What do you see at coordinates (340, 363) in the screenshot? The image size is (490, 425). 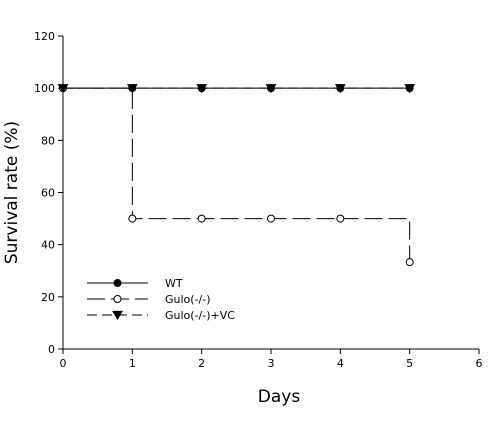 I see `x-tick-label: 4` at bounding box center [340, 363].